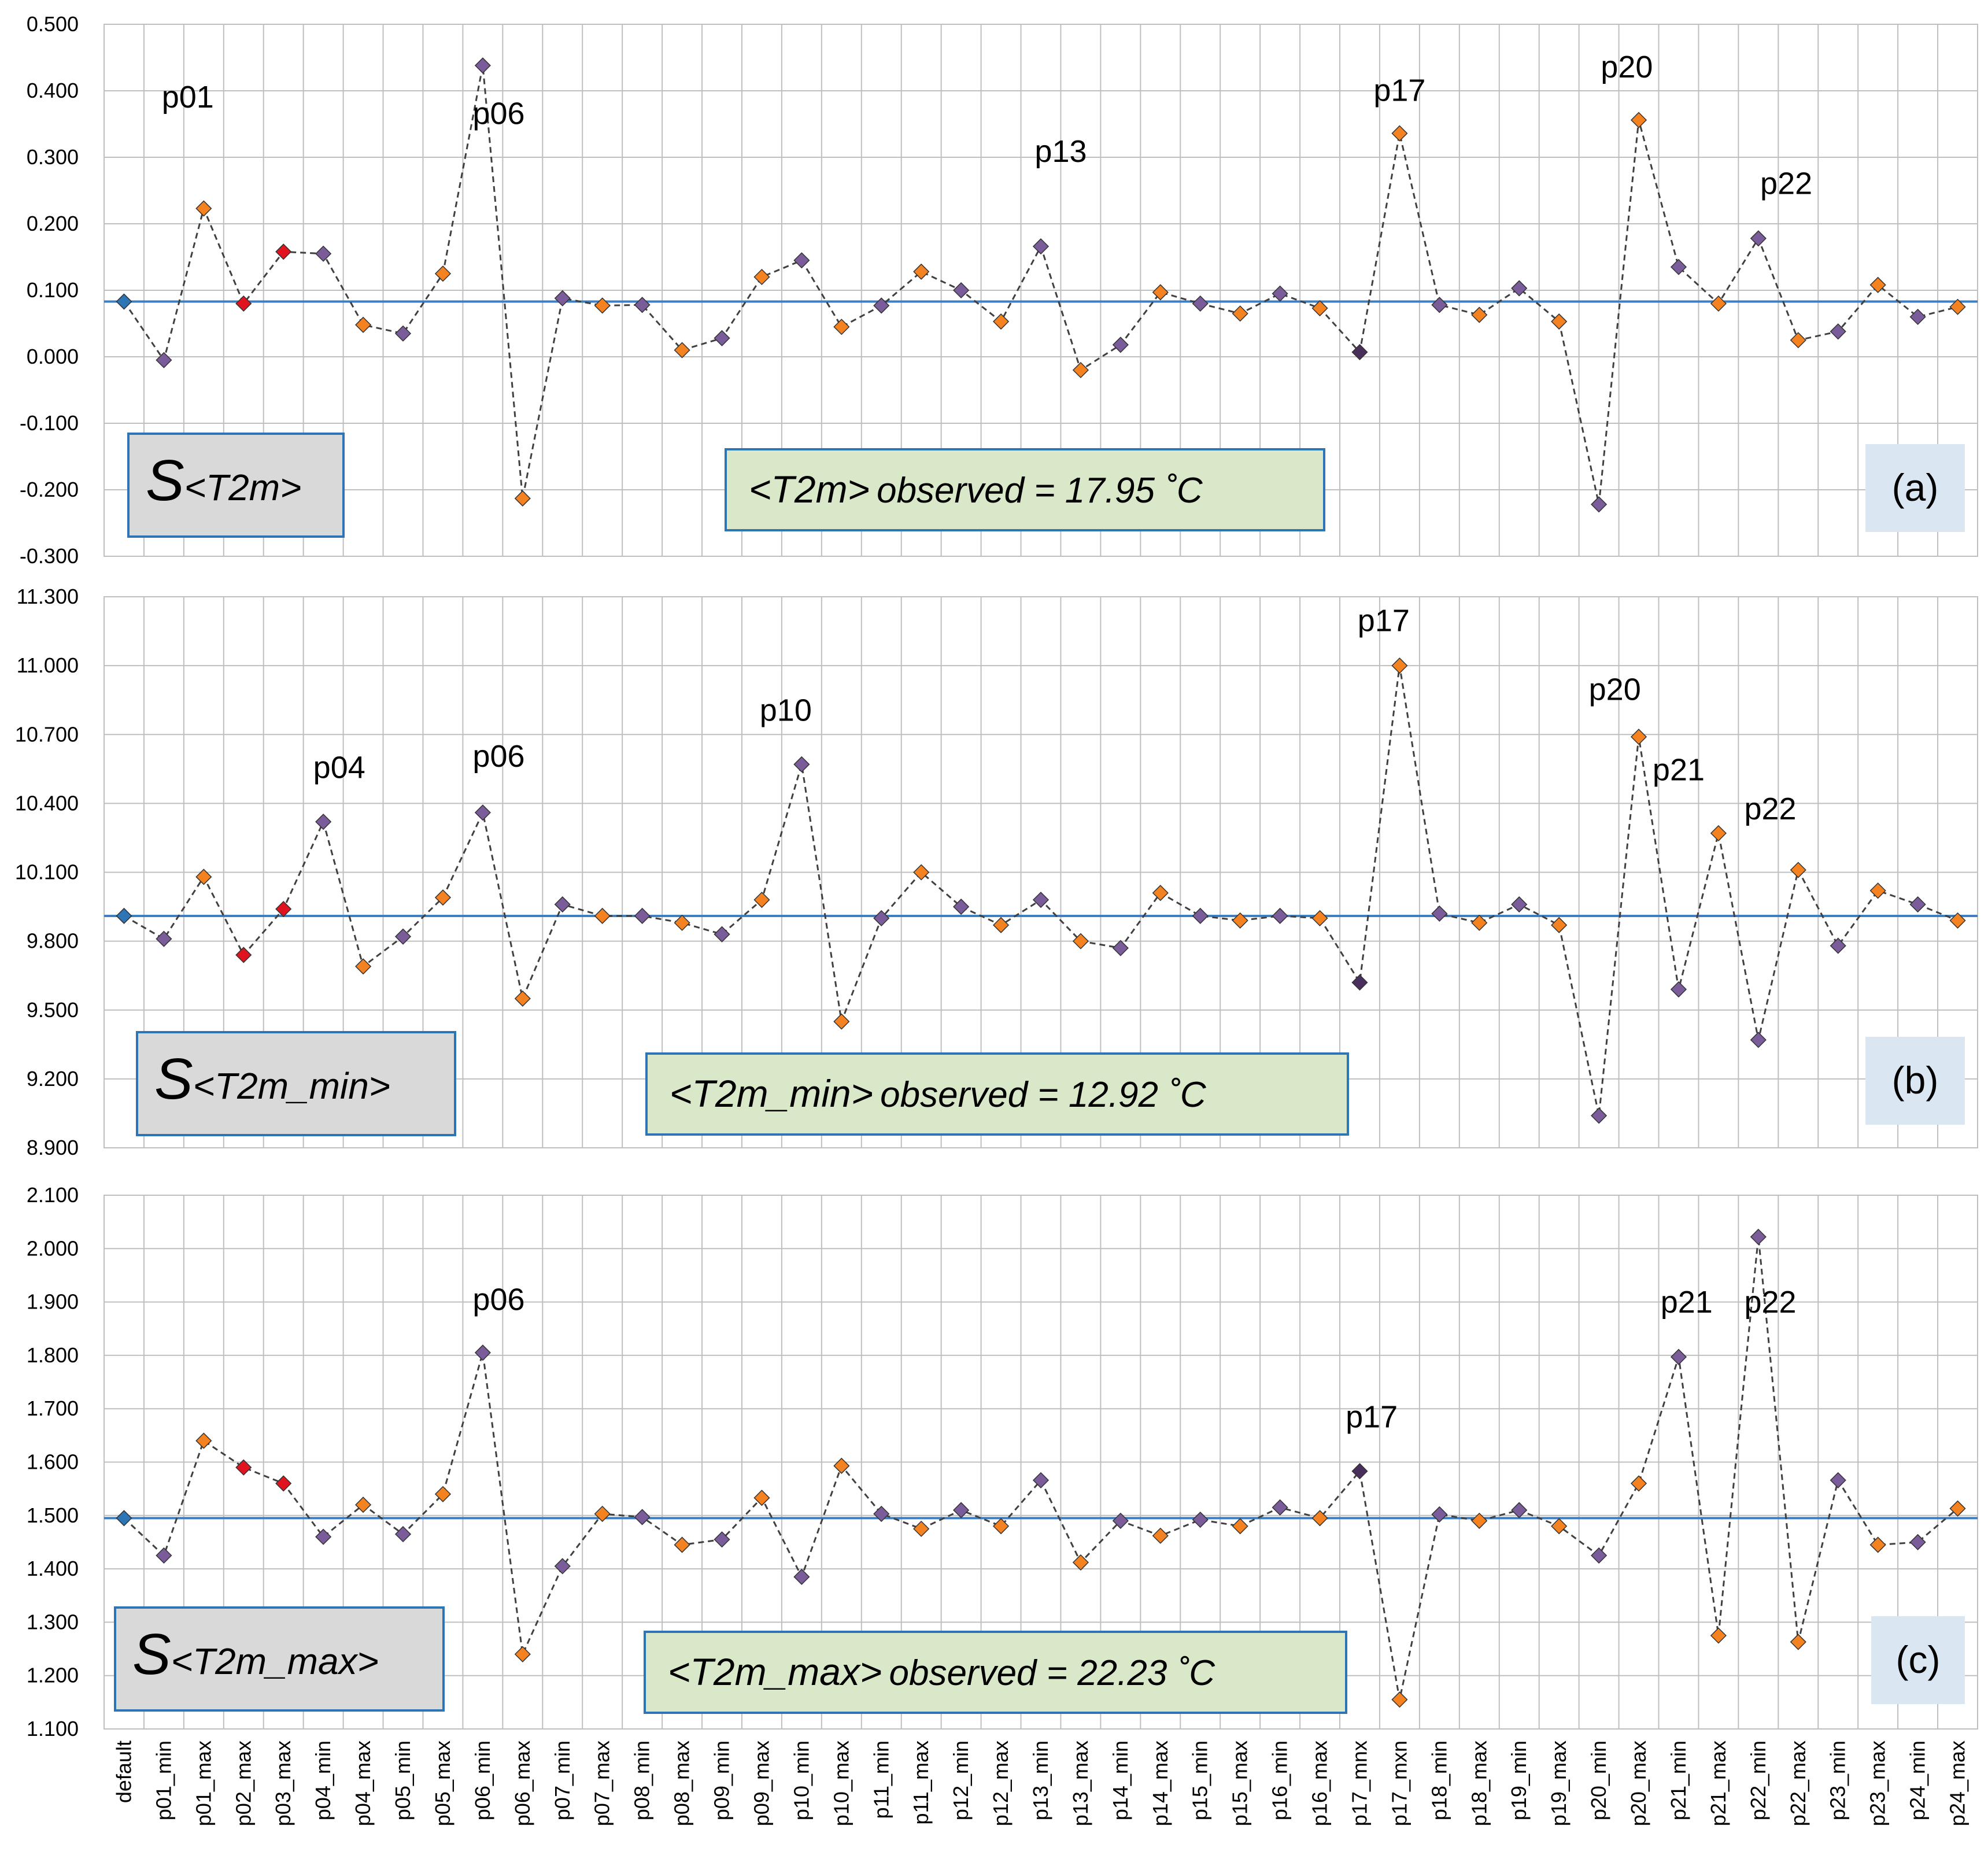  I want to click on y-tick-label: 9.200, so click(53, 1079).